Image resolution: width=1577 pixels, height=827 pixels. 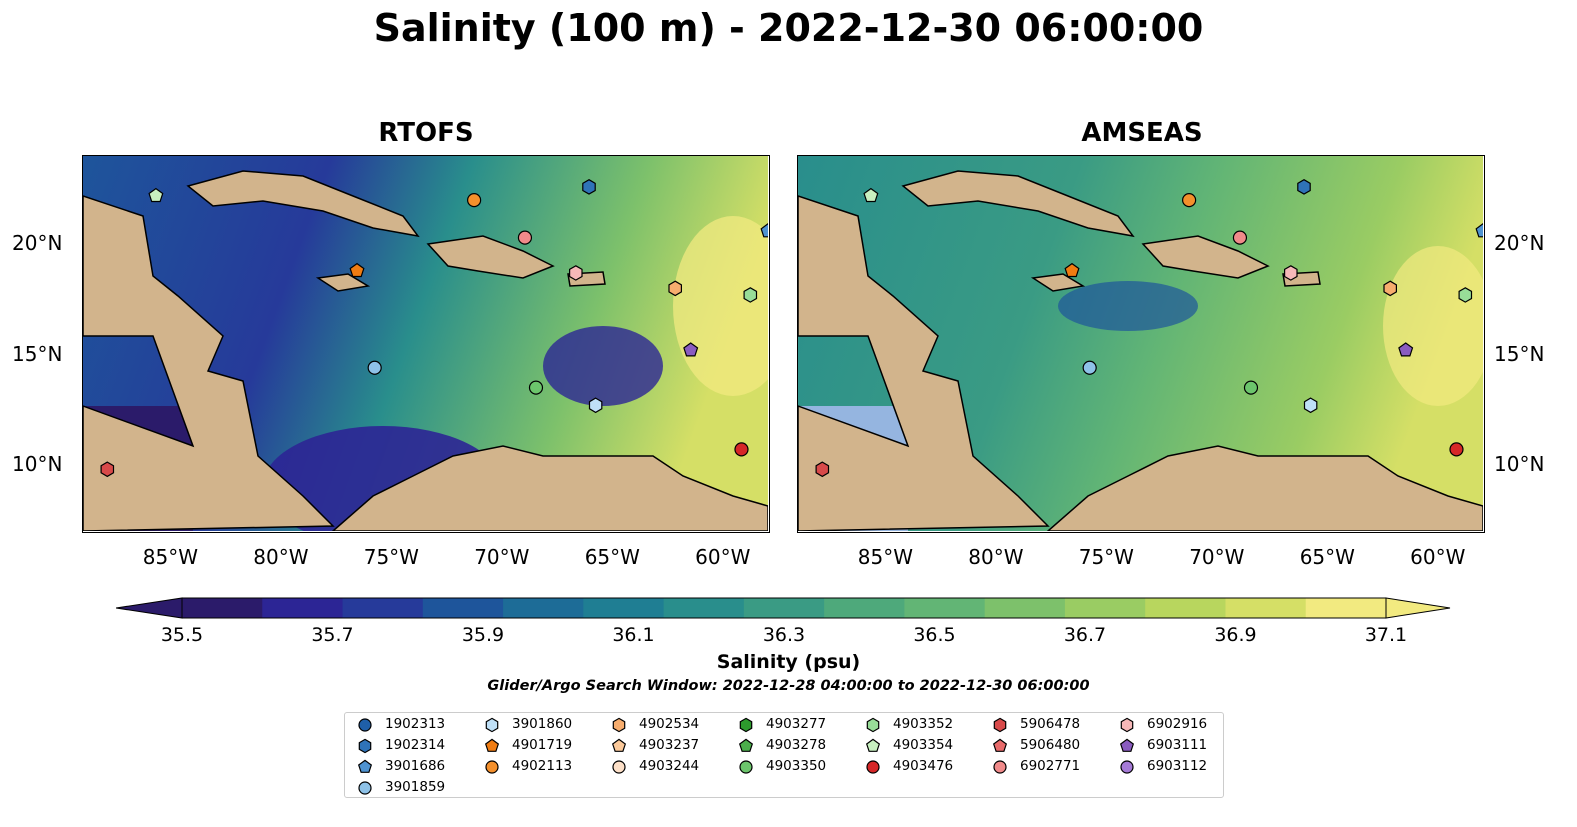 I want to click on legend-label: 4903350, so click(x=796, y=766).